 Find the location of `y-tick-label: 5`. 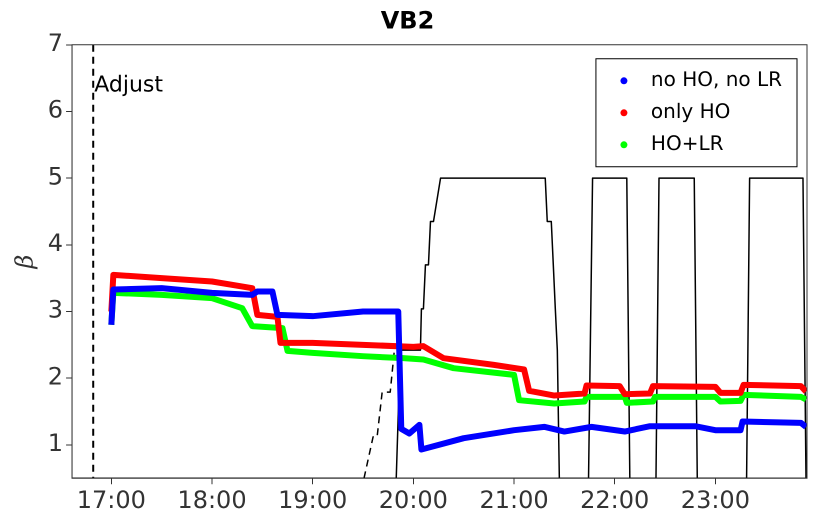

y-tick-label: 5 is located at coordinates (56, 176).